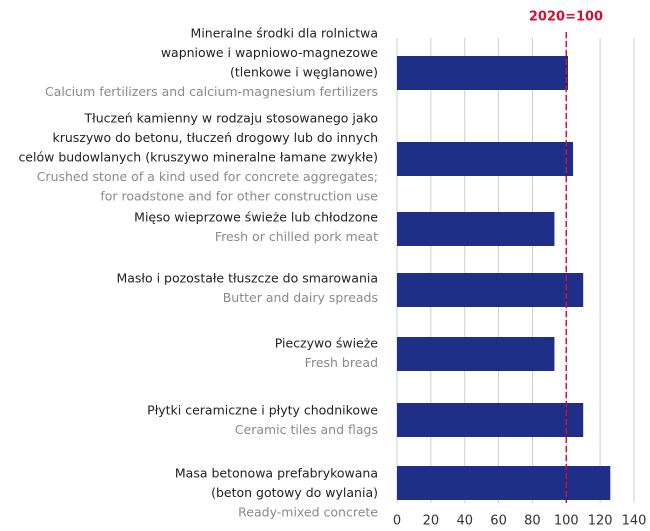 The width and height of the screenshot is (650, 531). Describe the element at coordinates (296, 236) in the screenshot. I see `category-label-en: Fresh or chilled pork meat` at that location.